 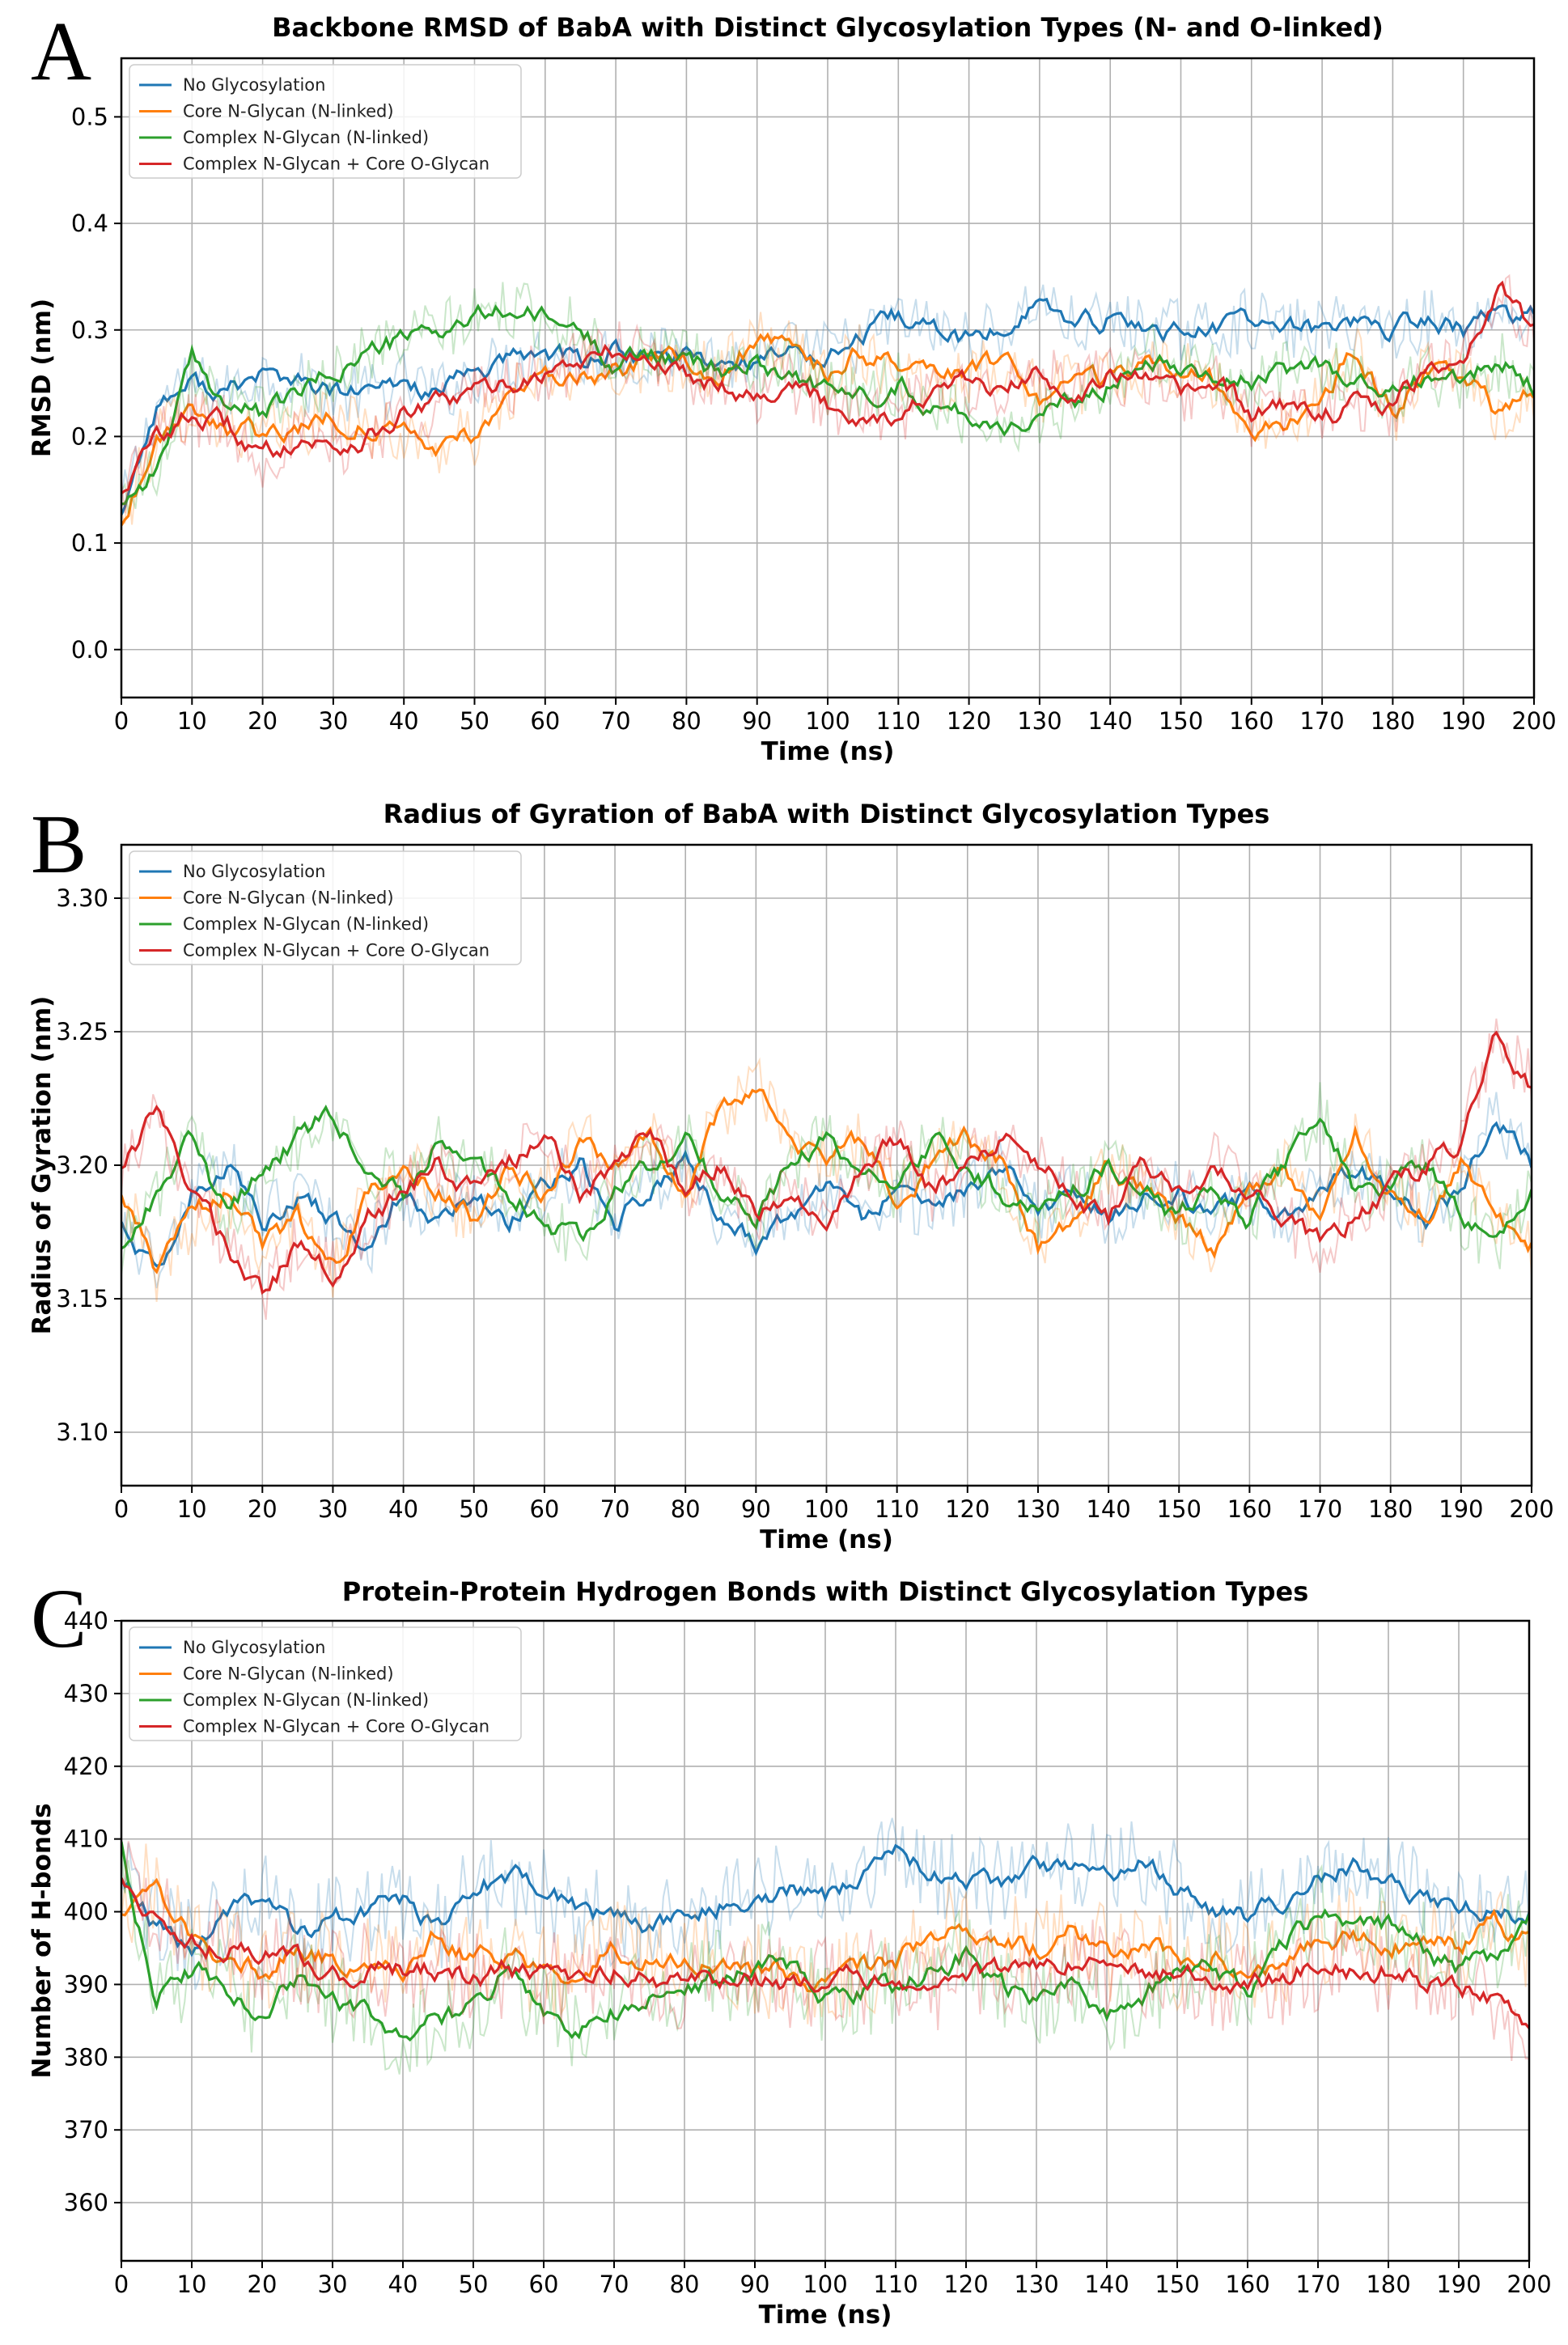 What do you see at coordinates (90, 117) in the screenshot?
I see `y-tick-label: 0.5` at bounding box center [90, 117].